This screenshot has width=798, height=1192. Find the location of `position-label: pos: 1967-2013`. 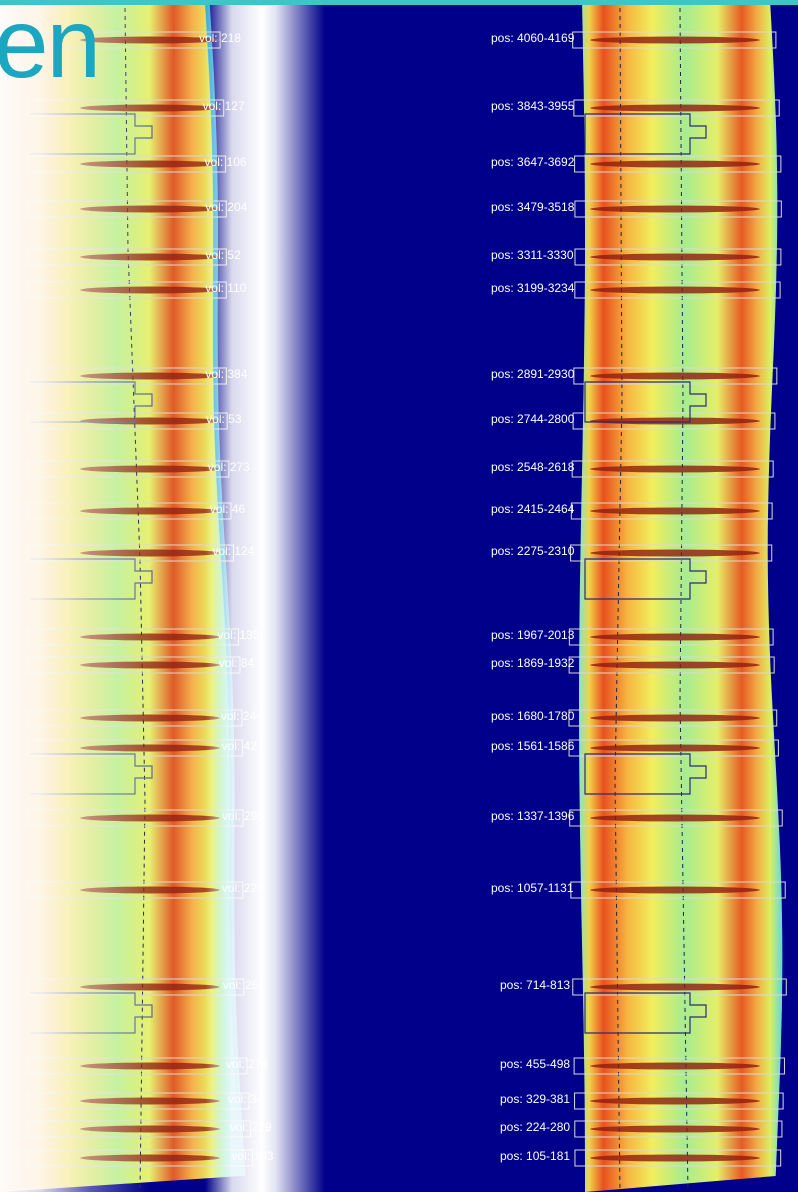

position-label: pos: 1967-2013 is located at coordinates (533, 635).